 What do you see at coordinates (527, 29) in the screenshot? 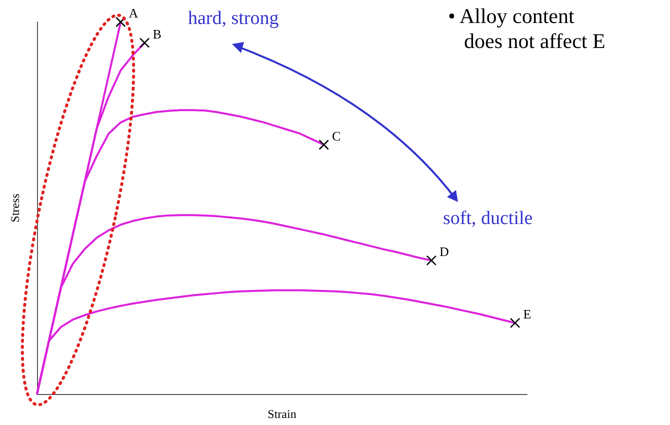
I see `annotation: • Alloy content does not affect E` at bounding box center [527, 29].